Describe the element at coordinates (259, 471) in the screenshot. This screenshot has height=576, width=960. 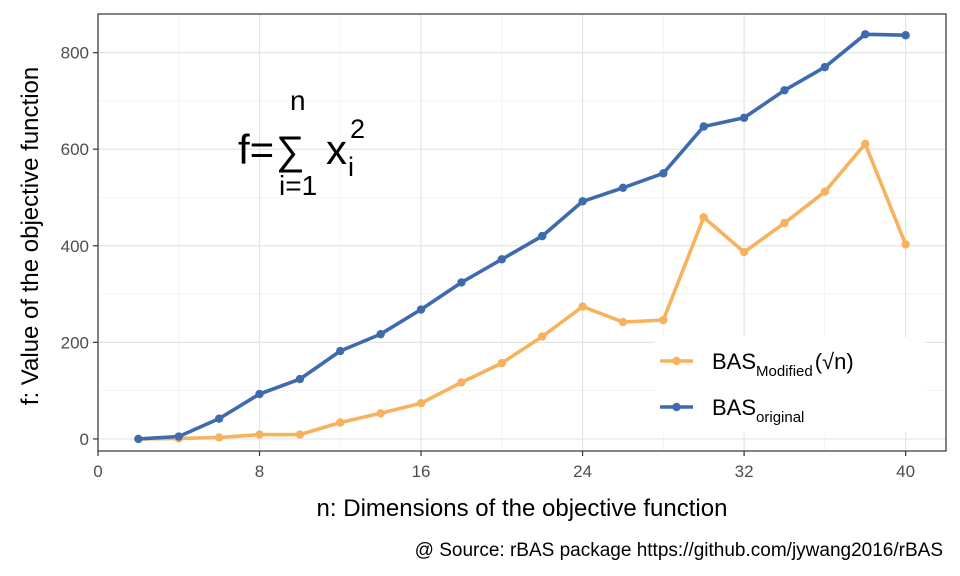
I see `x-tick-label: 8` at that location.